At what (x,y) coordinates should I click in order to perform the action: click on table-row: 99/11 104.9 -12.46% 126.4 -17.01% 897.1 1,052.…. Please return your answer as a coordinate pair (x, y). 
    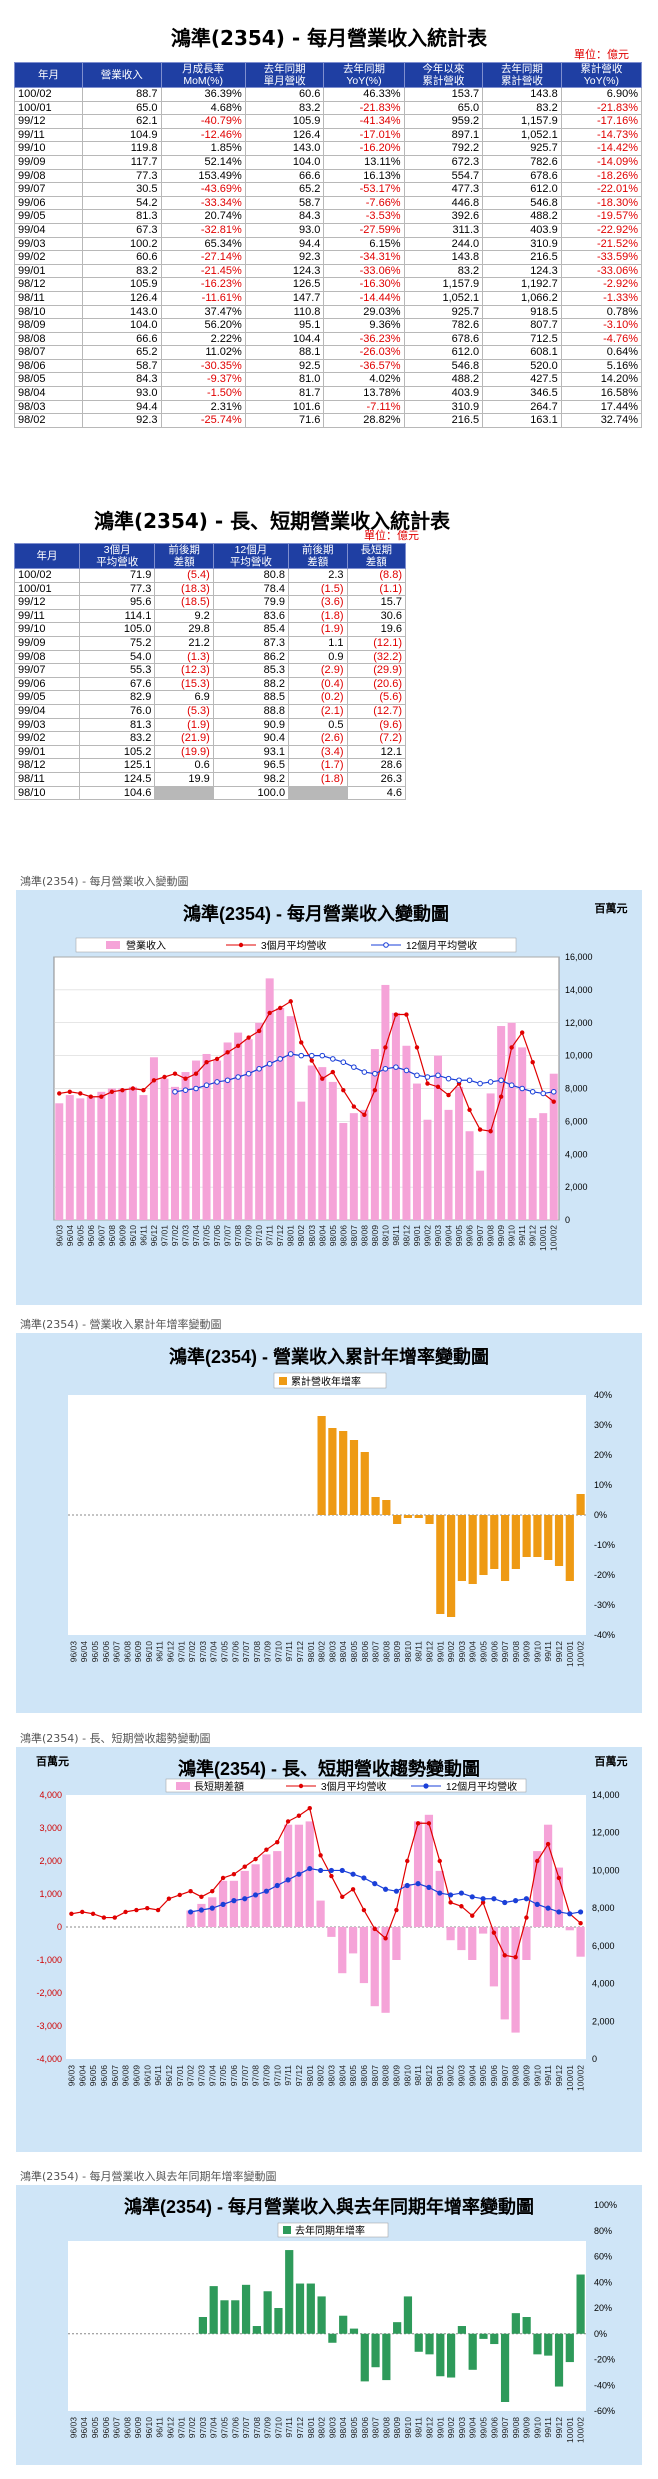
    Looking at the image, I should click on (328, 135).